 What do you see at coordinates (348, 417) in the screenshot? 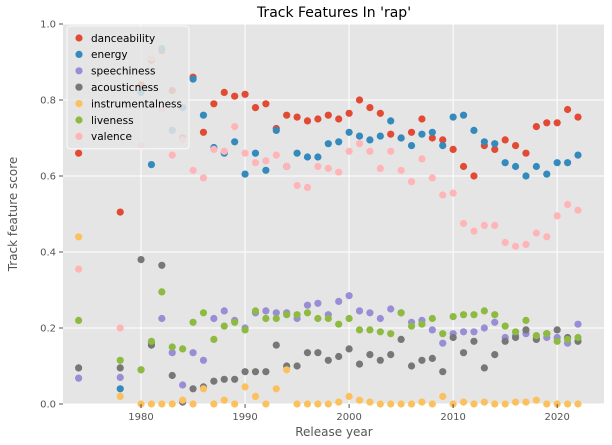
I see `x-tick-label: 2000` at bounding box center [348, 417].